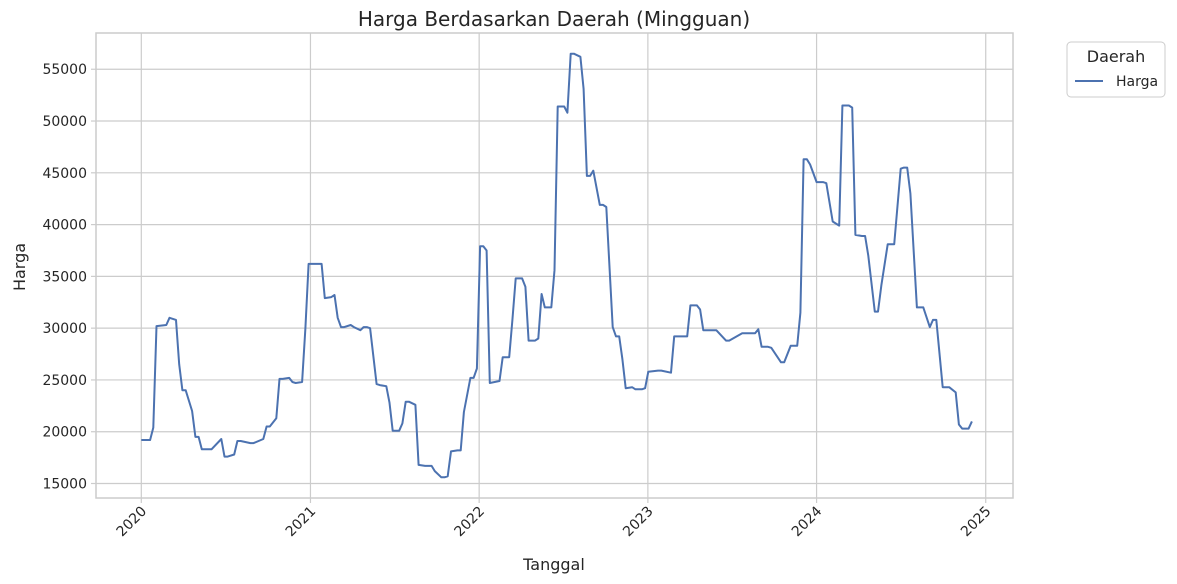 This screenshot has width=1177, height=584. I want to click on legend: Daerah Harga, so click(1116, 69).